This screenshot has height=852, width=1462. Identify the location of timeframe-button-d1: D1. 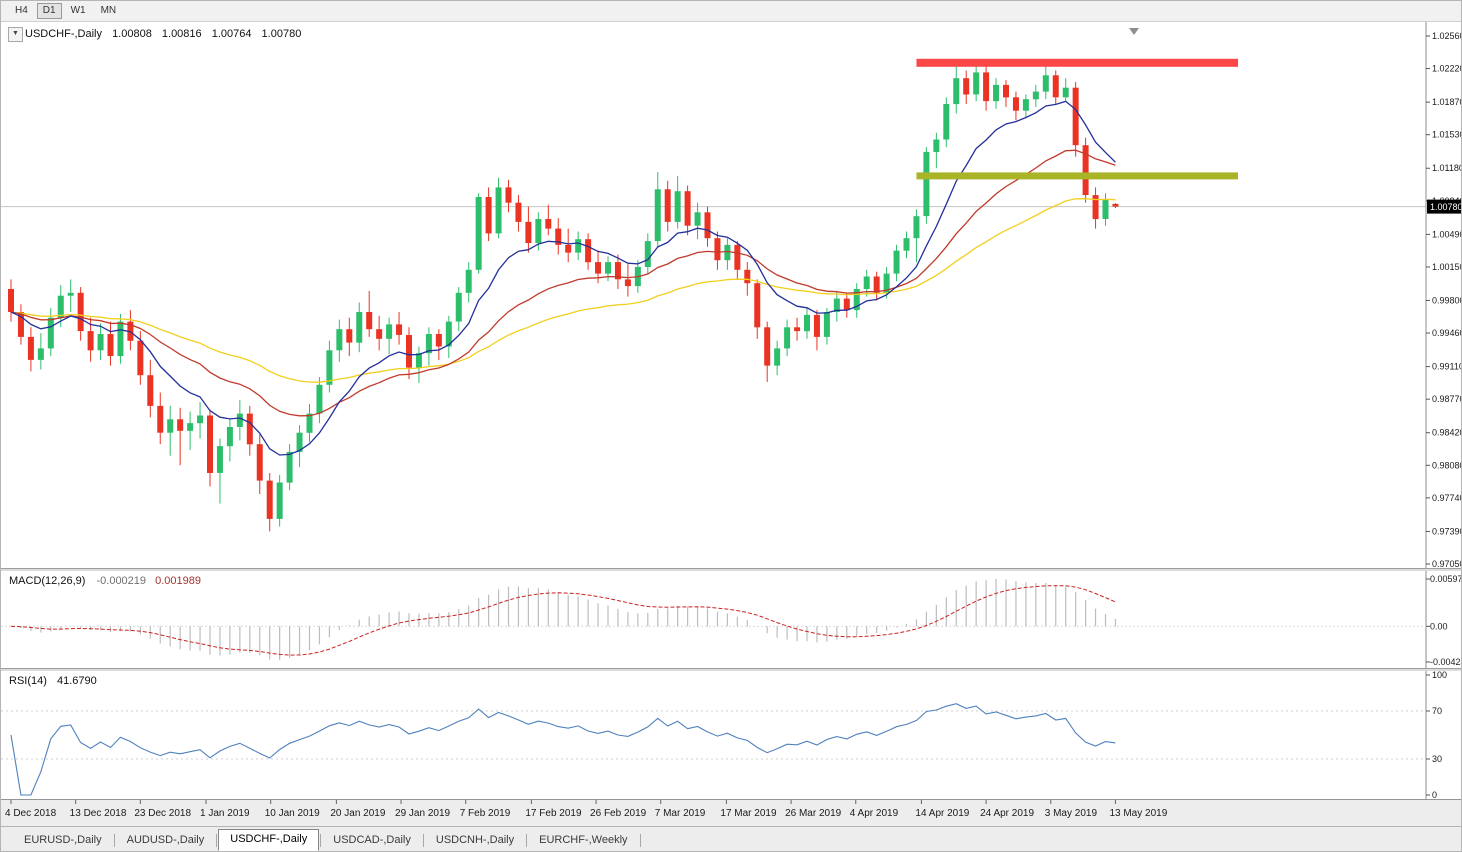
(49, 11).